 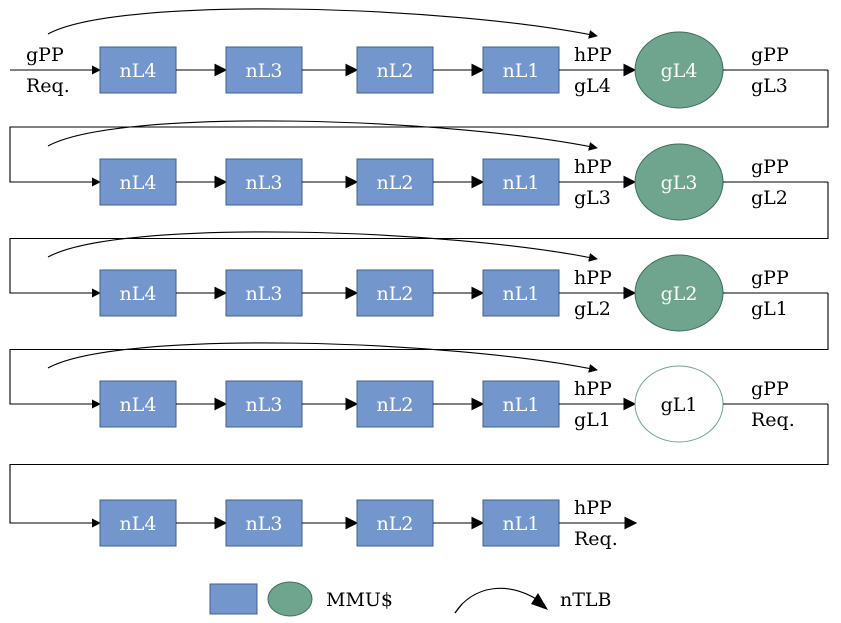 What do you see at coordinates (410, 599) in the screenshot?
I see `legend: MMU$ nTLB` at bounding box center [410, 599].